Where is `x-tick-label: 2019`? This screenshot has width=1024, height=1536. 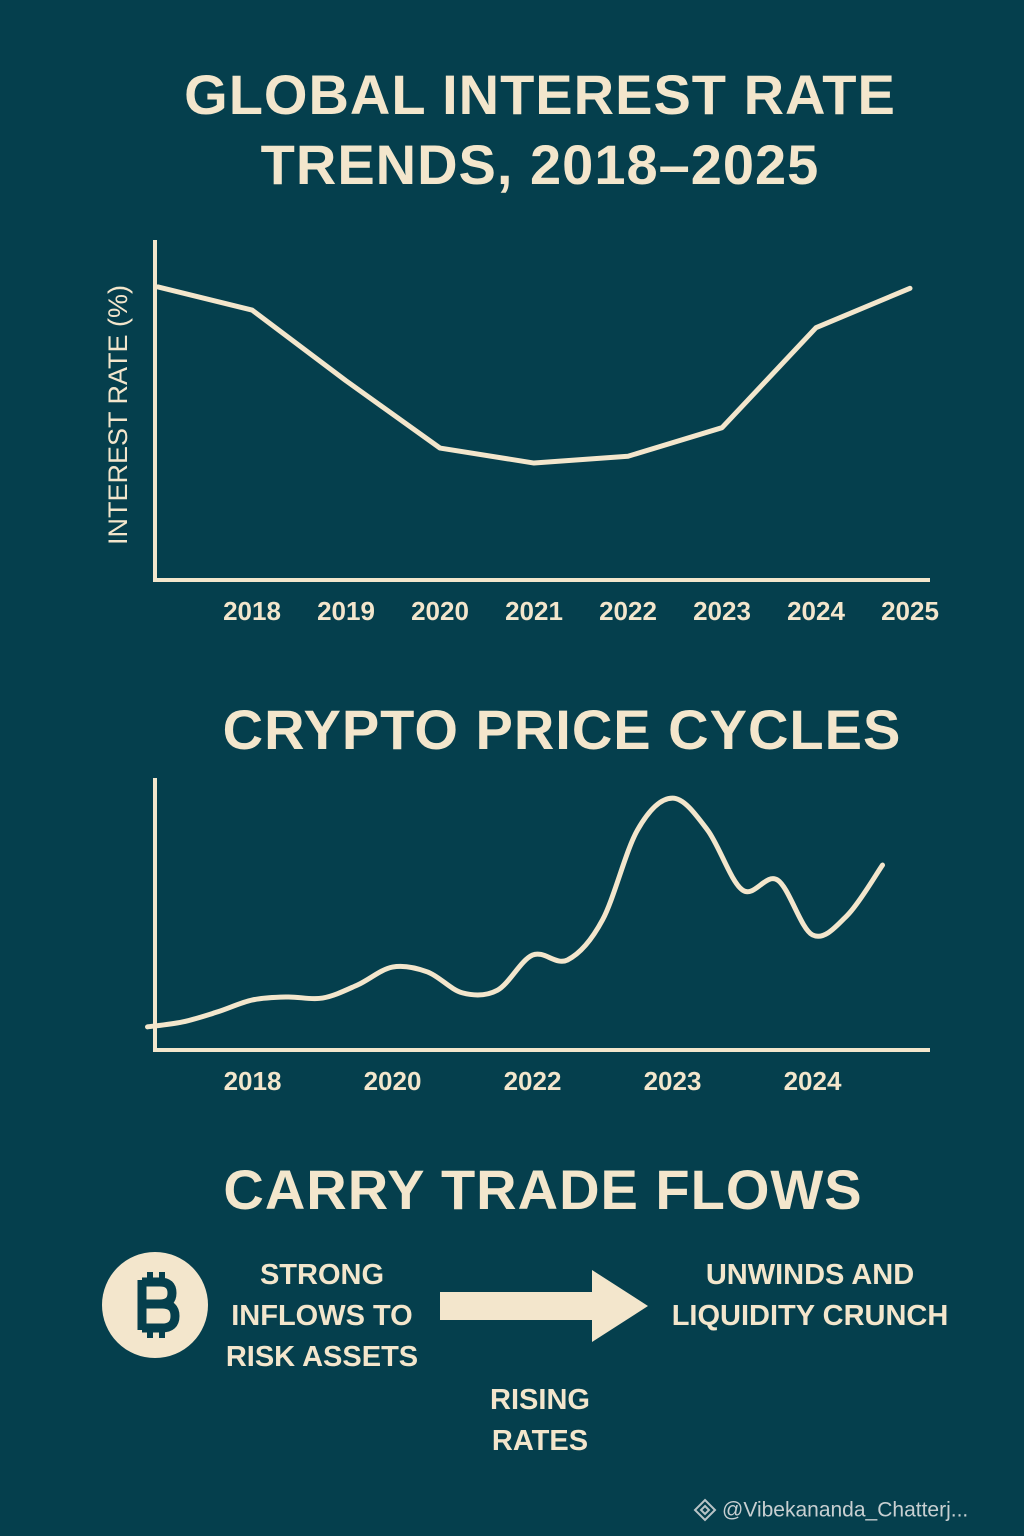
x-tick-label: 2019 is located at coordinates (346, 611).